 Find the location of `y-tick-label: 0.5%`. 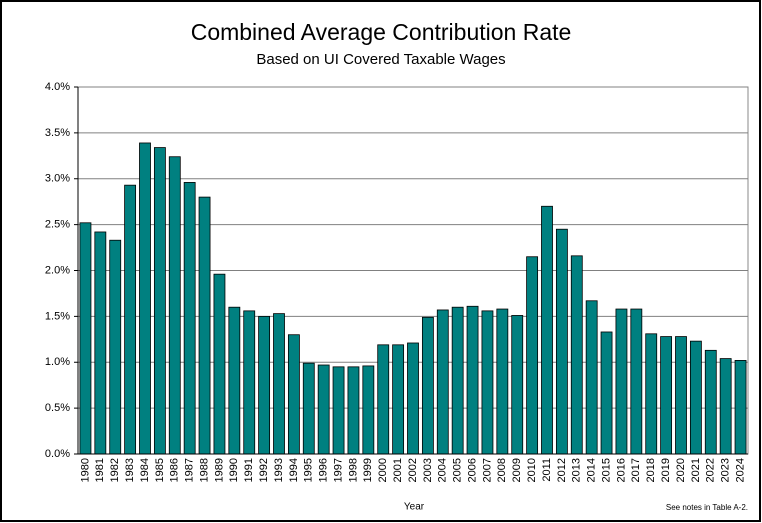

y-tick-label: 0.5% is located at coordinates (57, 408).